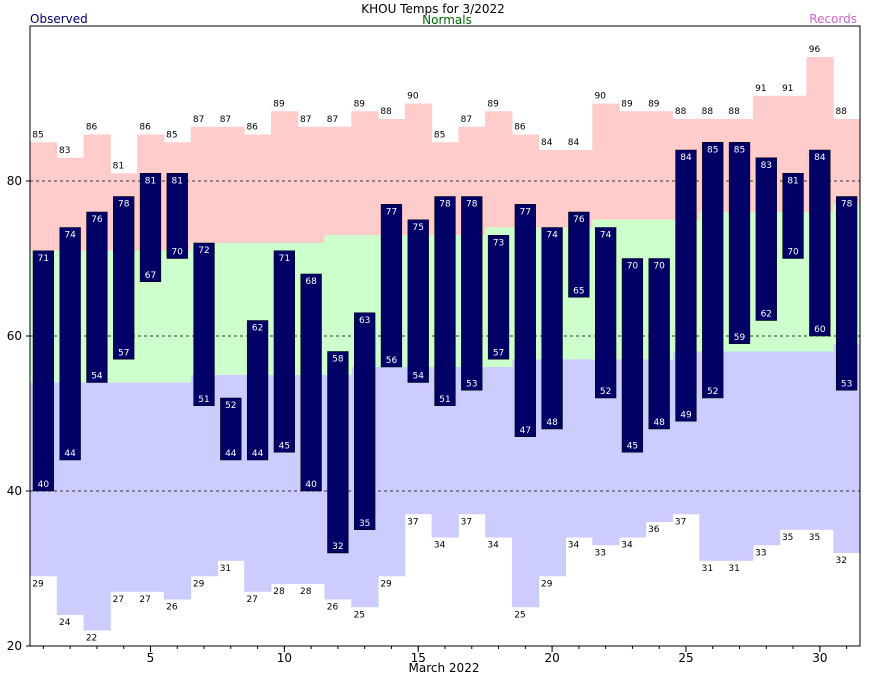  What do you see at coordinates (118, 166) in the screenshot?
I see `record-high-label: 81` at bounding box center [118, 166].